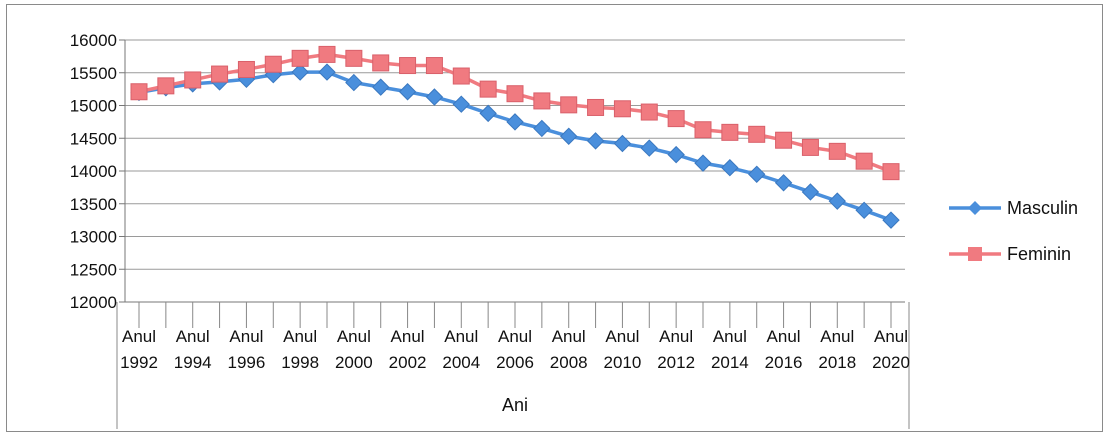 Image resolution: width=1109 pixels, height=434 pixels. Describe the element at coordinates (408, 349) in the screenshot. I see `x-tick-label: Anul 2002` at that location.